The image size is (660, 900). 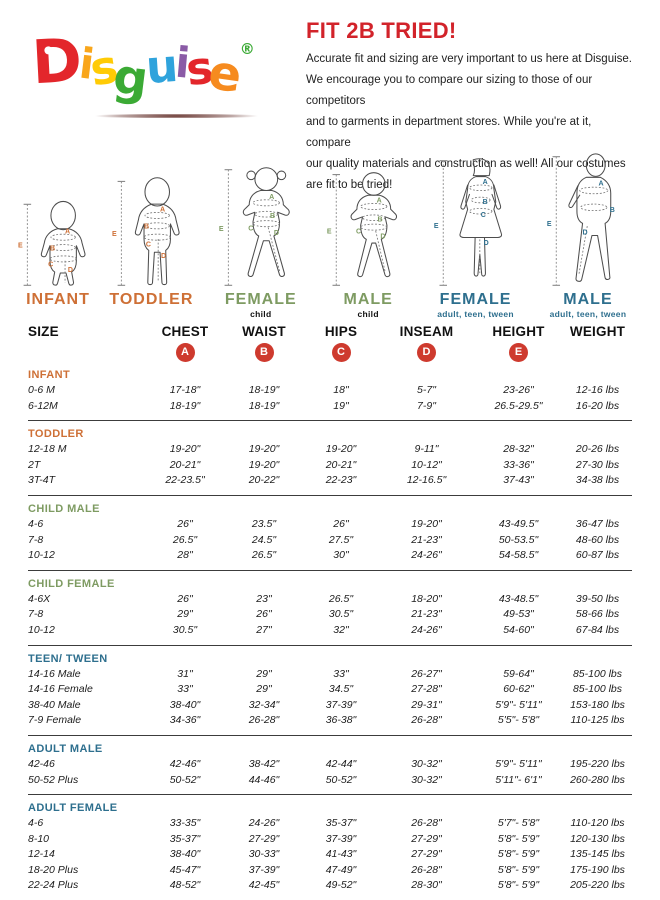 I want to click on cell-inseam: 9-11", so click(x=426, y=449).